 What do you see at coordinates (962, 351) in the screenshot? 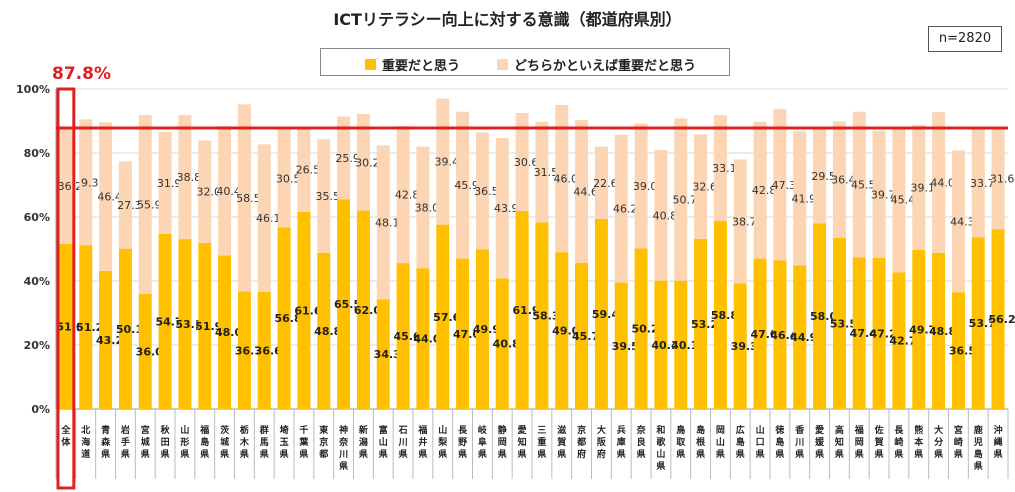
I see `data-label-important: 36.5` at bounding box center [962, 351].